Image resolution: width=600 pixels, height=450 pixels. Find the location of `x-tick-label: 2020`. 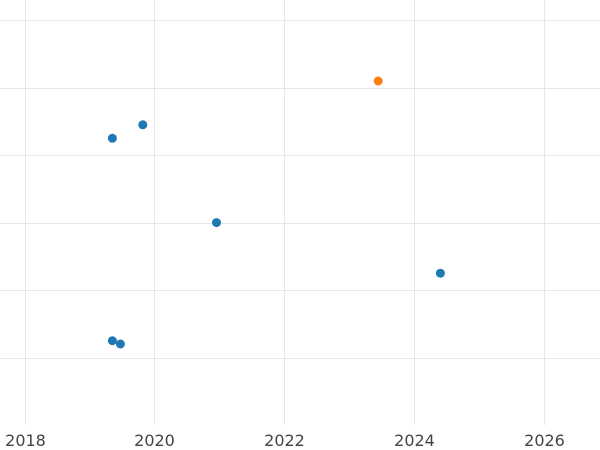

x-tick-label: 2020 is located at coordinates (154, 440).